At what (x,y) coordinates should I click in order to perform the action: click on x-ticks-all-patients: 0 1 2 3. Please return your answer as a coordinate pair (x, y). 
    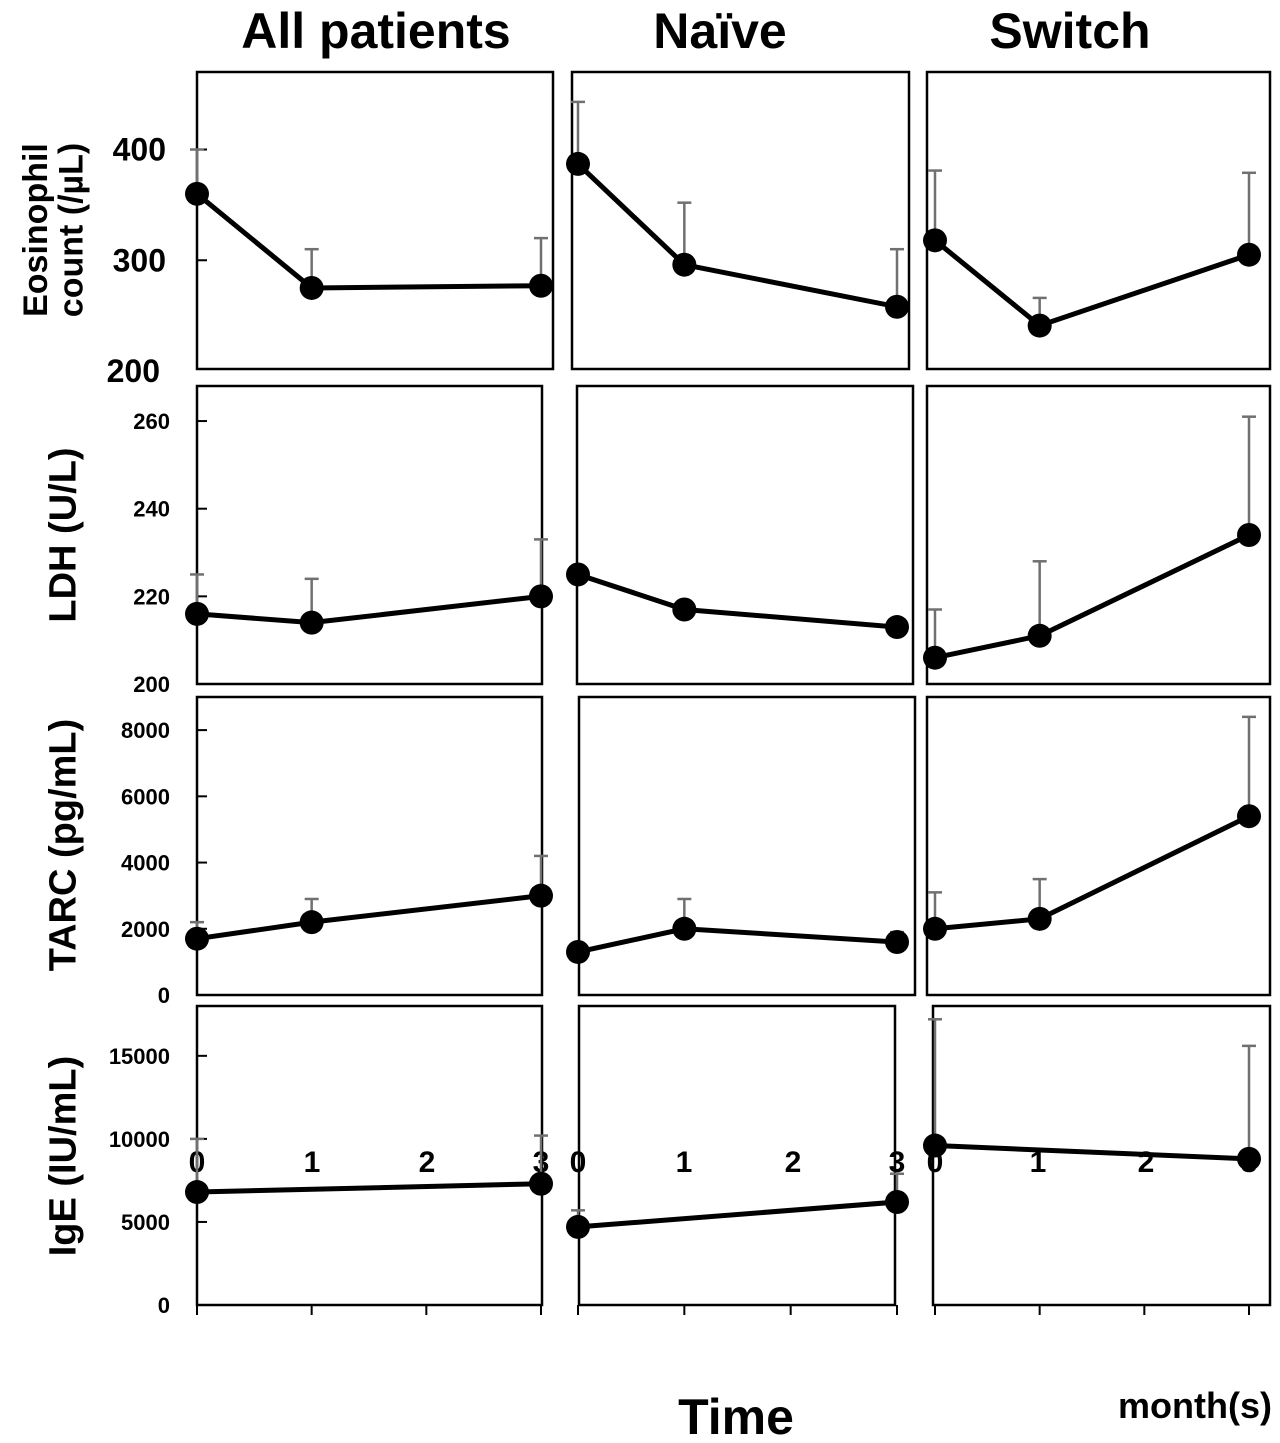
    Looking at the image, I should click on (369, 1162).